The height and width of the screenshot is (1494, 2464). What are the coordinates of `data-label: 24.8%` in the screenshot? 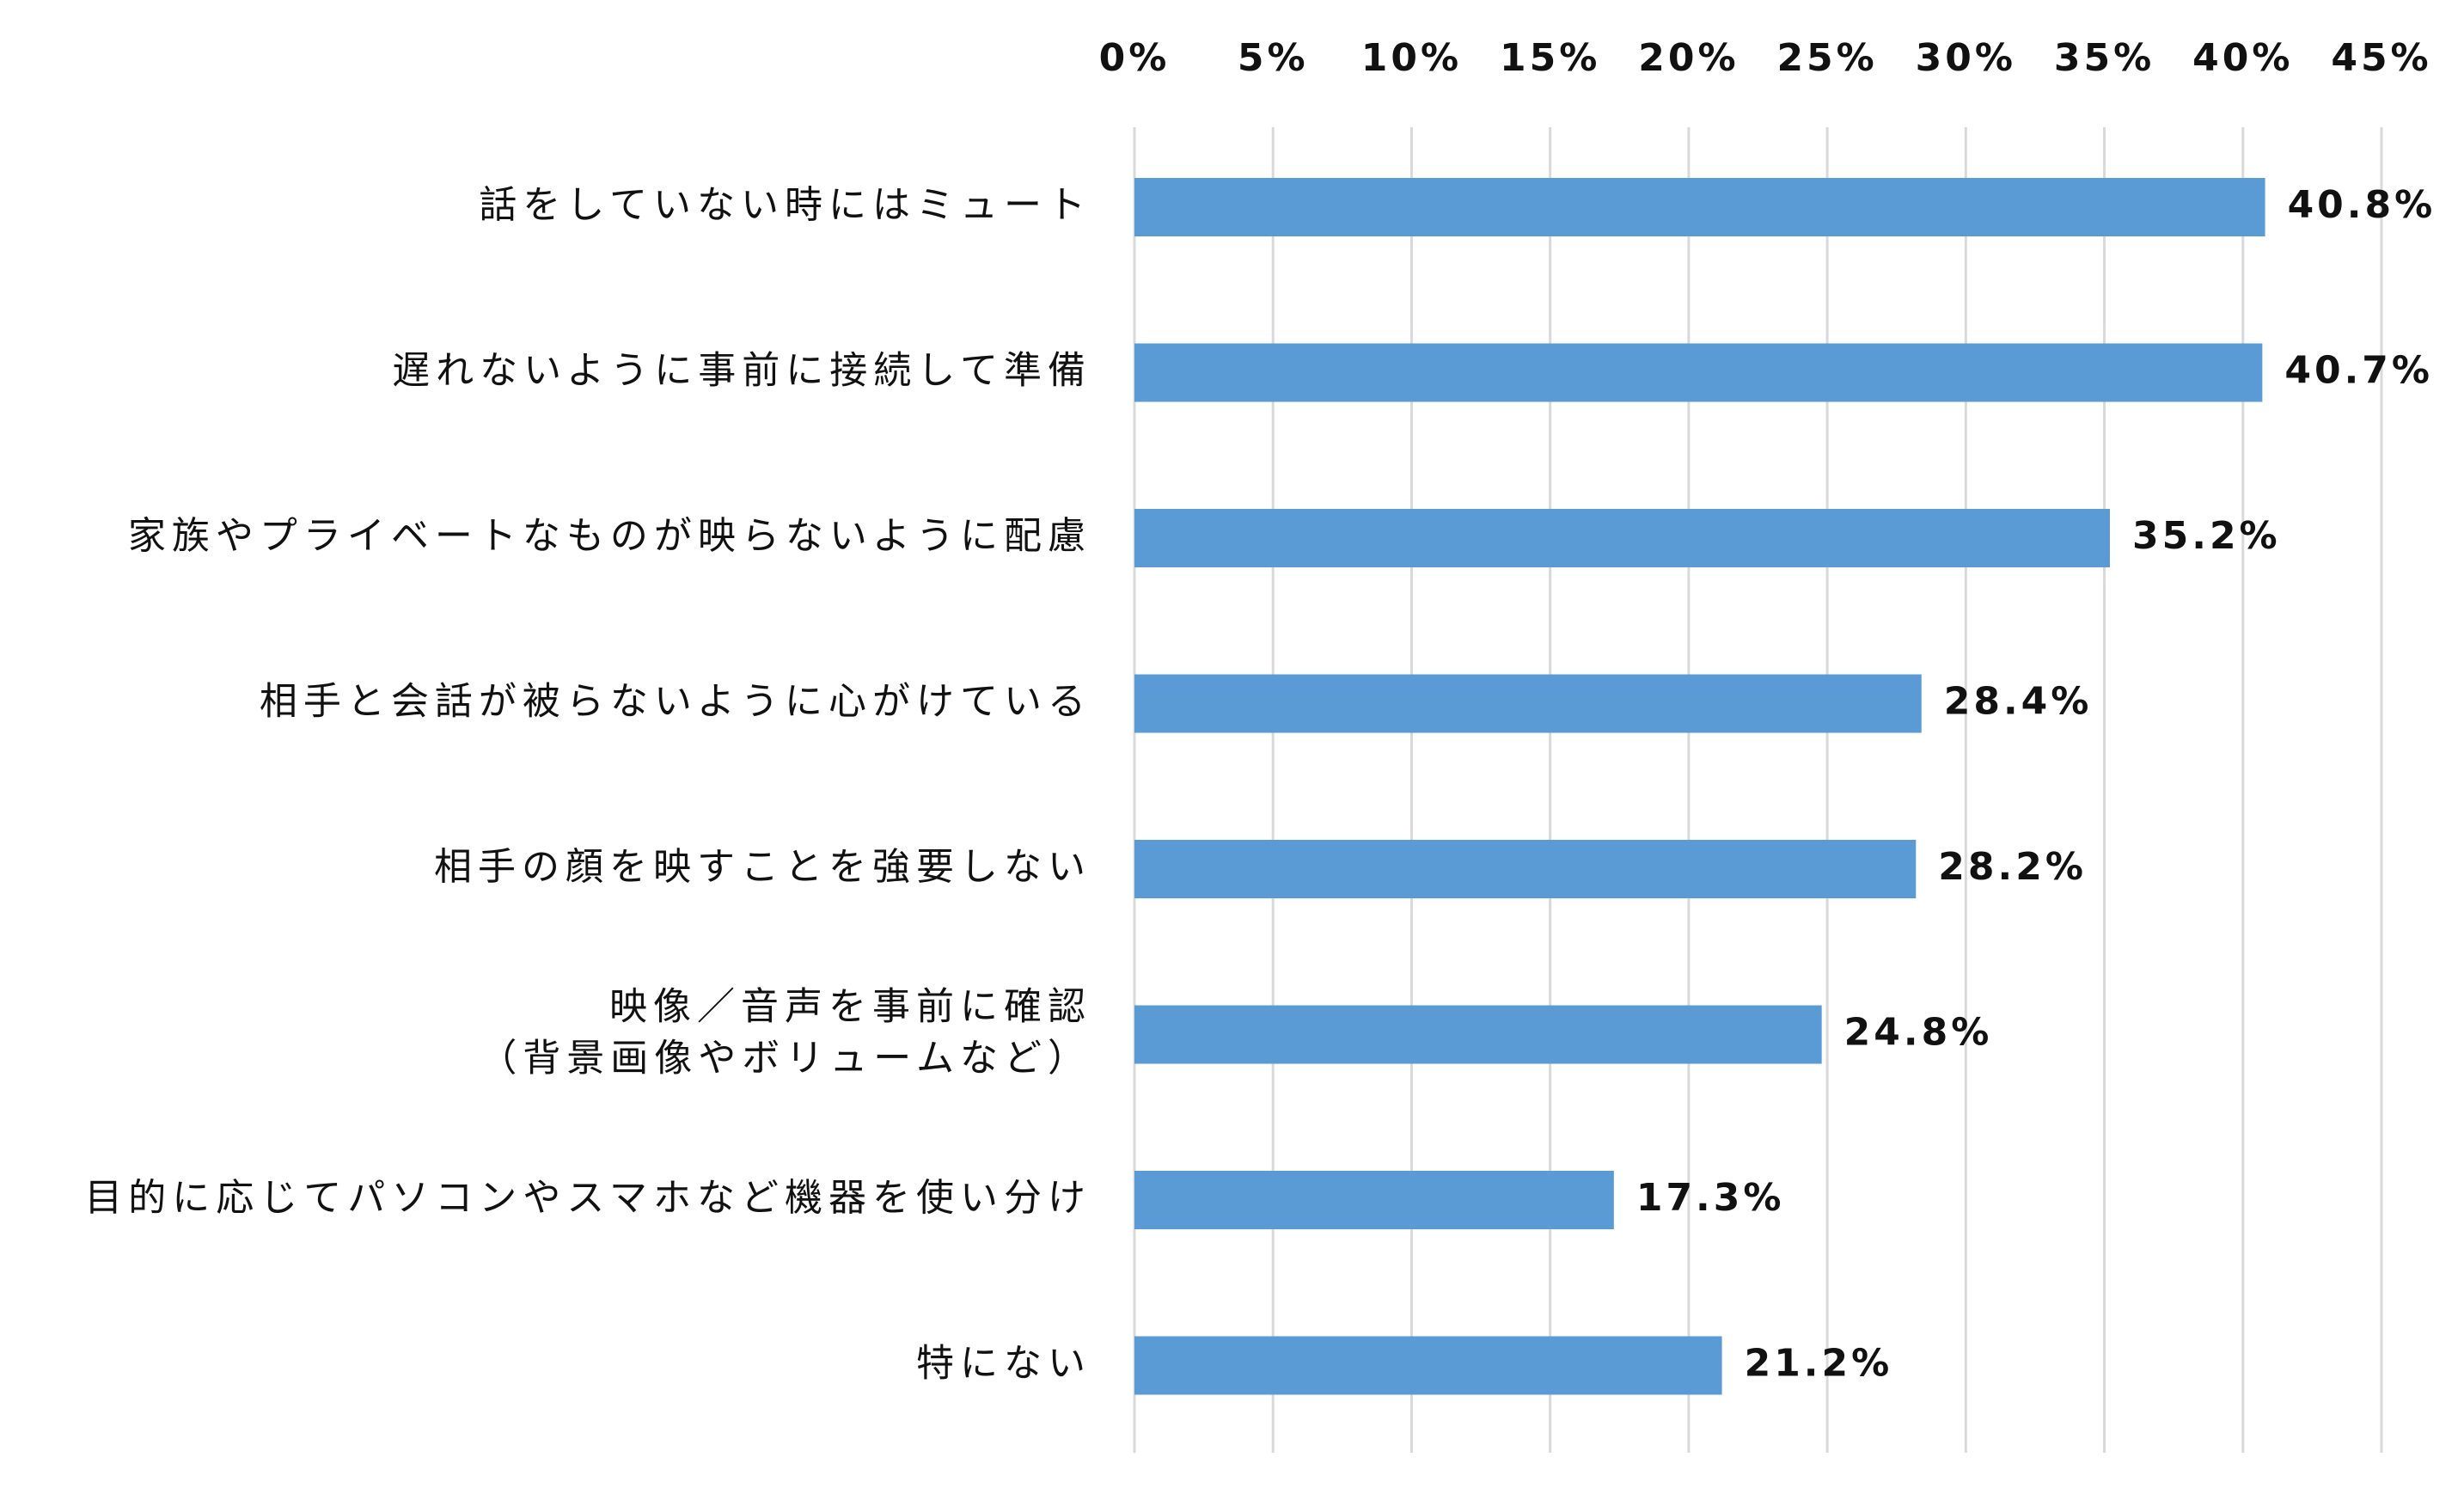 It's located at (1918, 1033).